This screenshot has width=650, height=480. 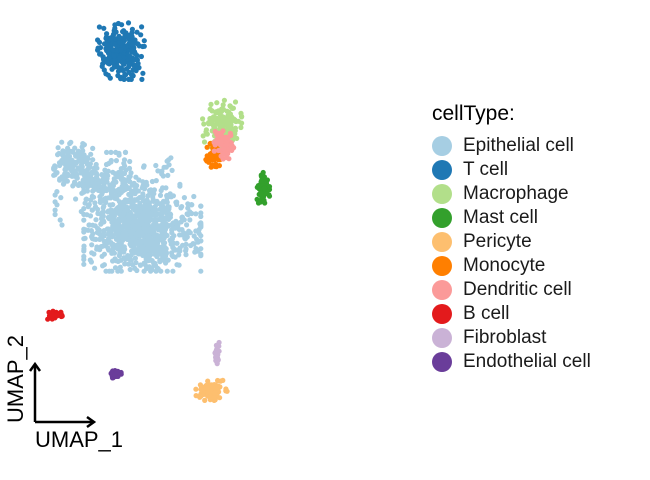 I want to click on series-dendritic-cell, so click(x=224, y=145).